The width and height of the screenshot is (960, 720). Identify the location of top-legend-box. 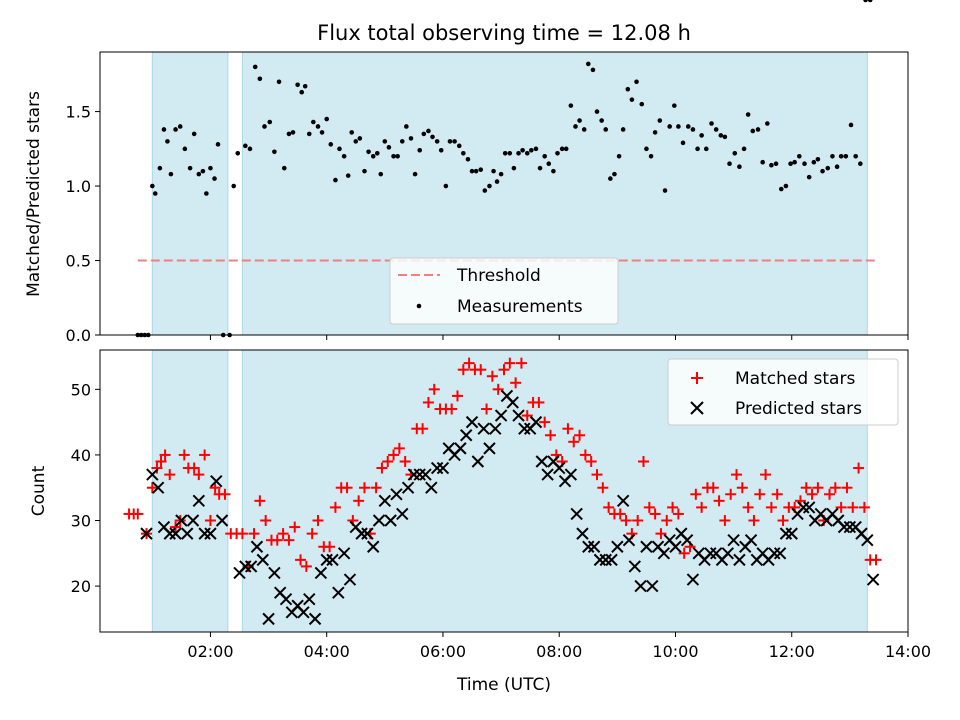
(504, 291).